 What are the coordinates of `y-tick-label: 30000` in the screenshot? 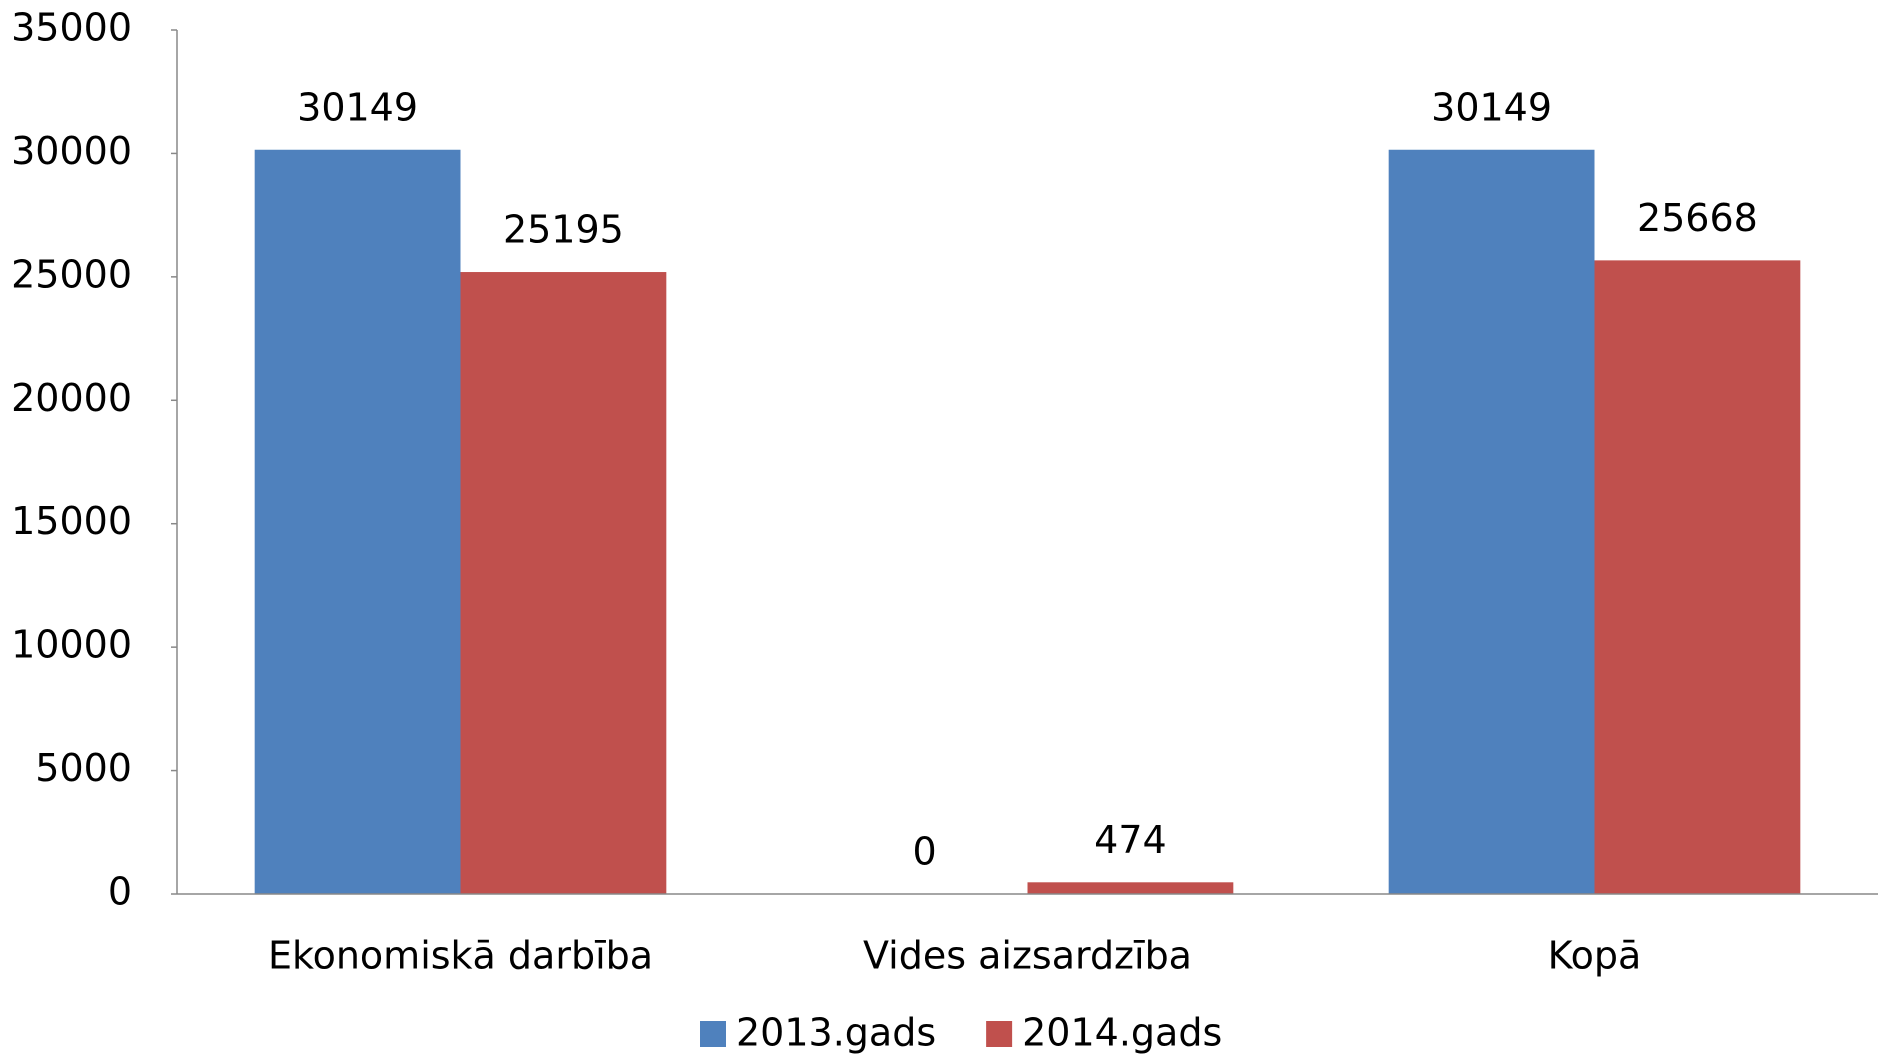 It's located at (71, 151).